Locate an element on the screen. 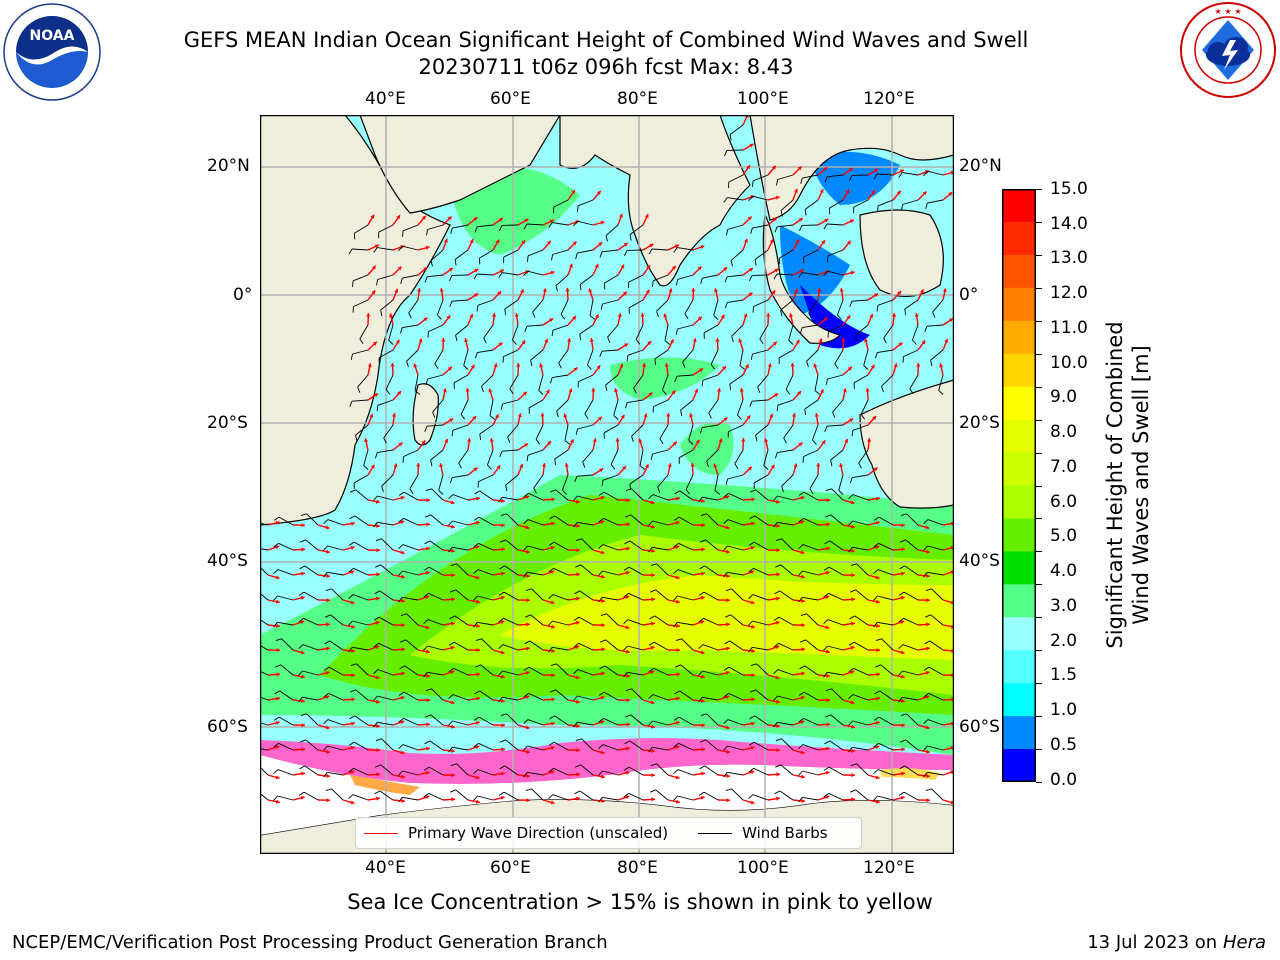 This screenshot has width=1280, height=960. land-madagascar is located at coordinates (425, 414).